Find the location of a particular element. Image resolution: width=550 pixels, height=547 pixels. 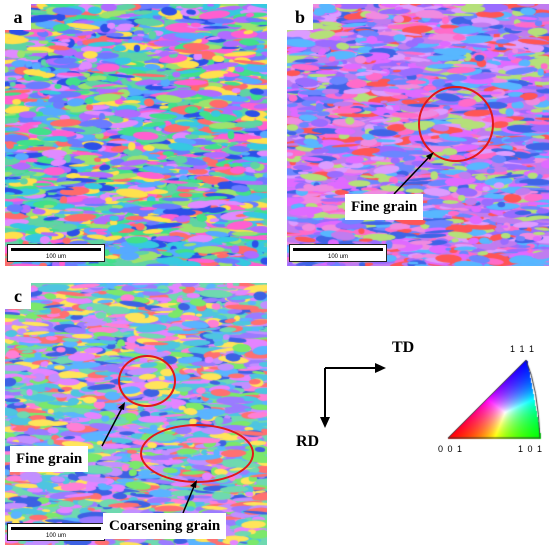

ipf-label-111: 1 1 1 is located at coordinates (523, 349).